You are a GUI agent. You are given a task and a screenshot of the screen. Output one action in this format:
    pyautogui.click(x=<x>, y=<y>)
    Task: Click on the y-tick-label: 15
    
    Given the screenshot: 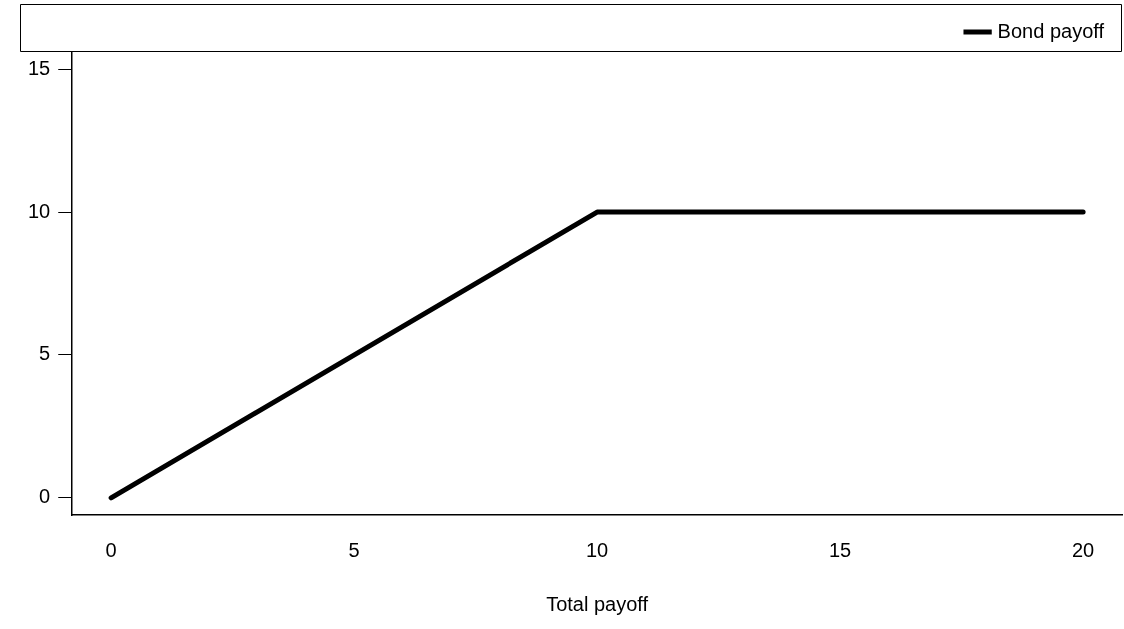 What is the action you would take?
    pyautogui.click(x=39, y=67)
    